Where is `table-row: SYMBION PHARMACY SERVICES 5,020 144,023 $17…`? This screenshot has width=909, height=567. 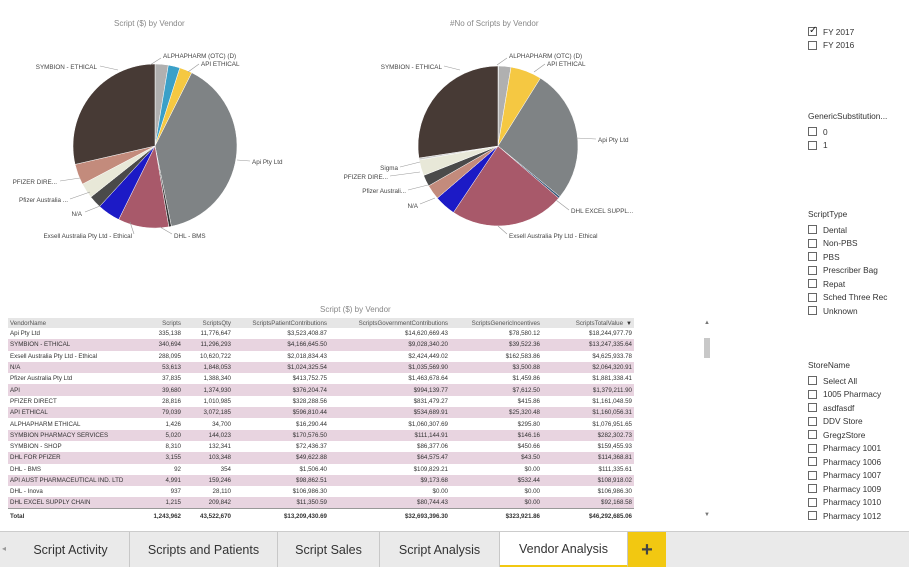
table-row: SYMBION PHARMACY SERVICES 5,020 144,023 $17… is located at coordinates (321, 435).